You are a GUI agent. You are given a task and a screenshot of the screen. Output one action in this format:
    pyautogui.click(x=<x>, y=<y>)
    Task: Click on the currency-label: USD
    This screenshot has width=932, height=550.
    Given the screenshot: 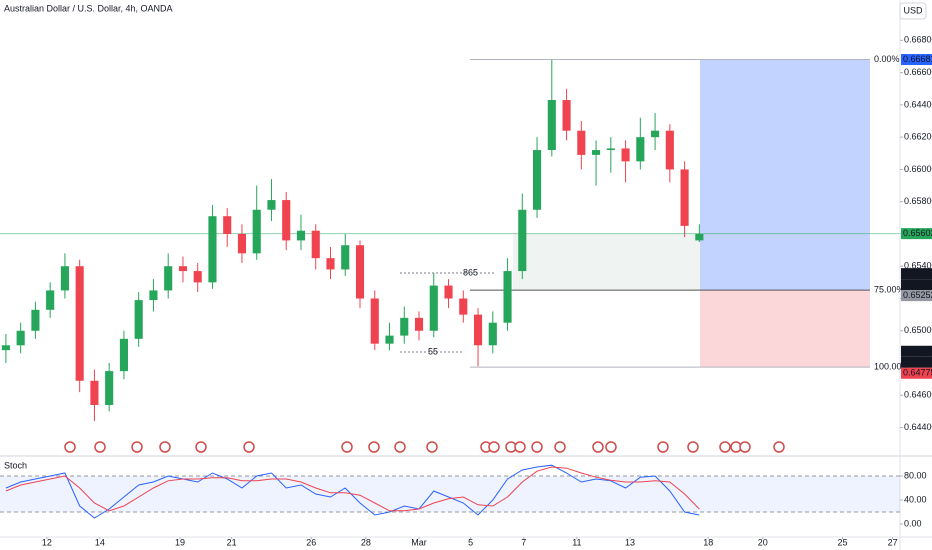 What is the action you would take?
    pyautogui.click(x=913, y=10)
    